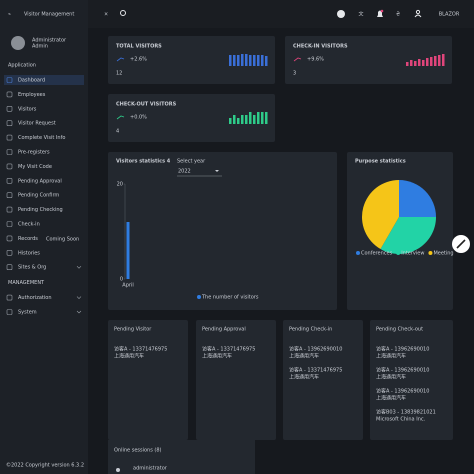  Describe the element at coordinates (418, 12) in the screenshot. I see `user-icon` at that location.